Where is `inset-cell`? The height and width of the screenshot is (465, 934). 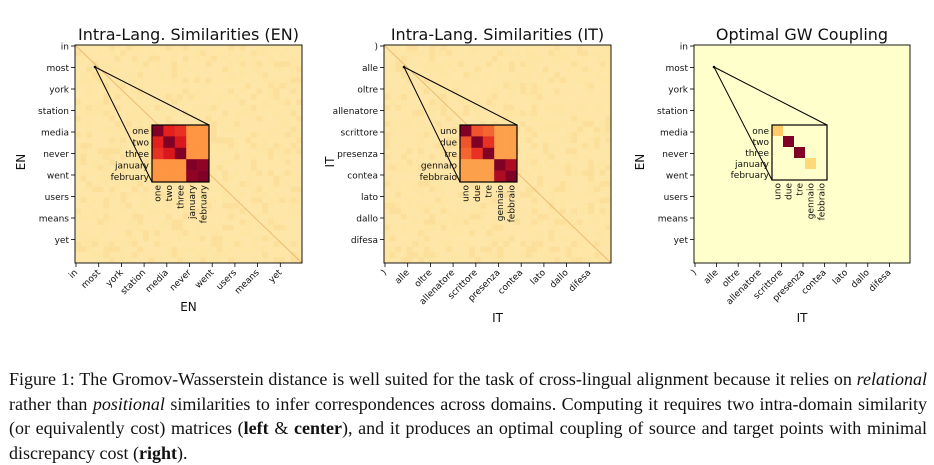 inset-cell is located at coordinates (488, 165).